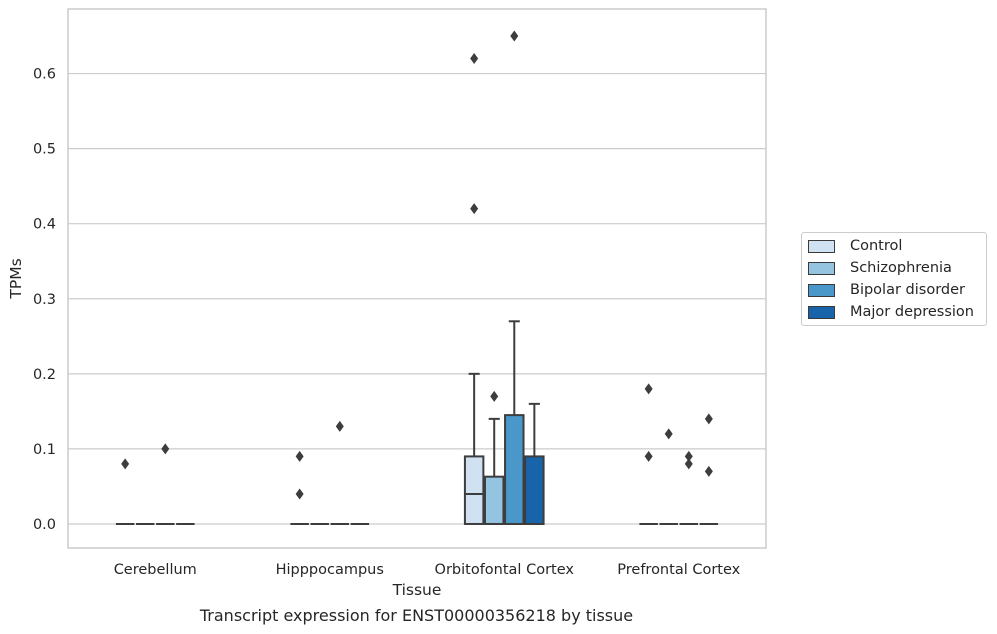 This screenshot has height=634, width=997. Describe the element at coordinates (44, 525) in the screenshot. I see `y-tick-label: 0.0` at that location.